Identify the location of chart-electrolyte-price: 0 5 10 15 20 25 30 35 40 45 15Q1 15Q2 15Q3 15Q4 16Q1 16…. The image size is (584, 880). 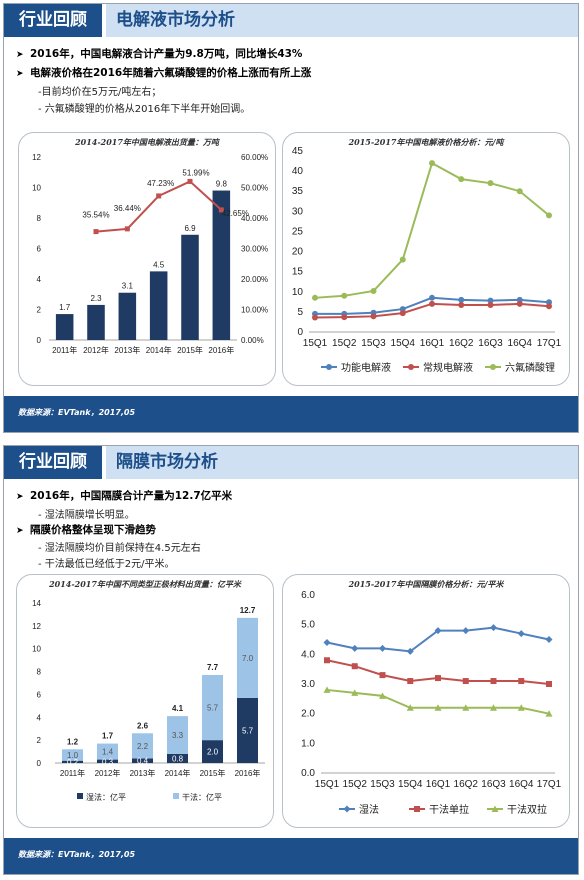
(427, 260).